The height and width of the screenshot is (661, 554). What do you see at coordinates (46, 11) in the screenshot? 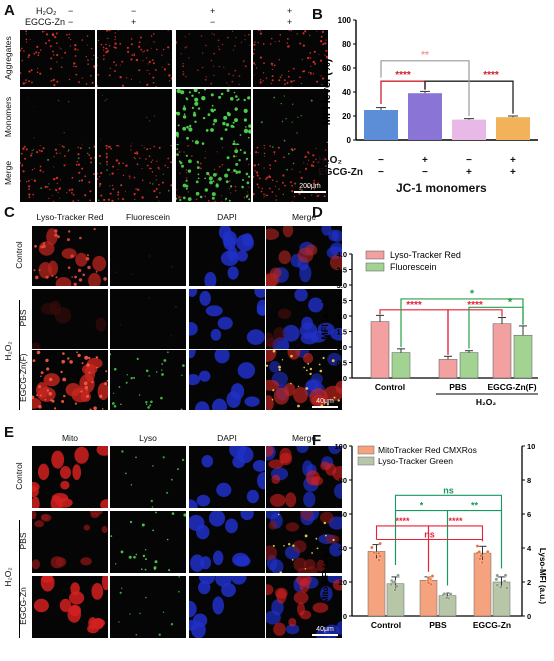
I see `panel-a-h2o-label: H₂O₂` at bounding box center [46, 11].